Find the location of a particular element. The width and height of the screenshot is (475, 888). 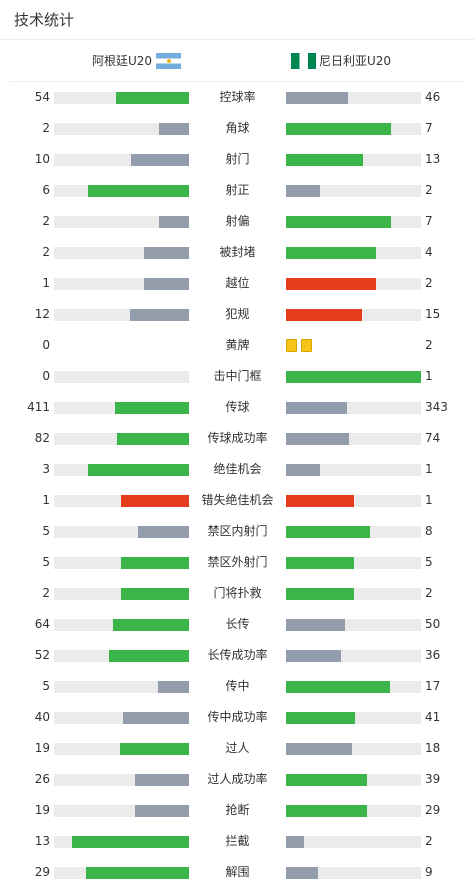

stat-row: 29 解围 9 is located at coordinates (237, 872).